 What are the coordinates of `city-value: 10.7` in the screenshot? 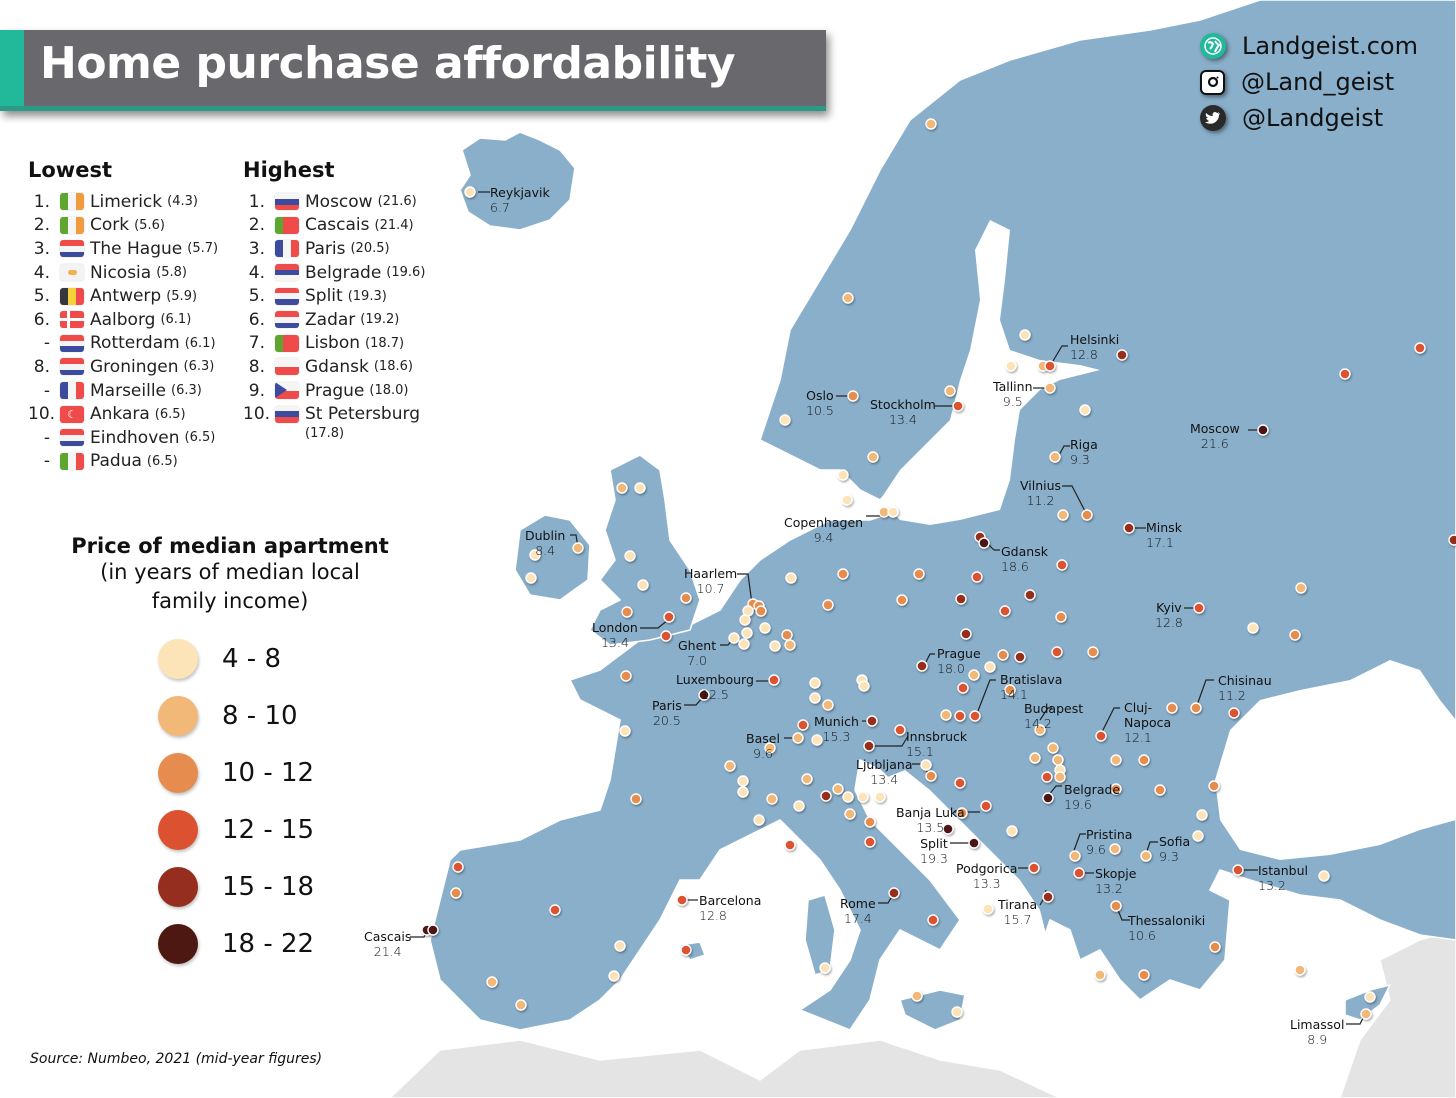 It's located at (710, 588).